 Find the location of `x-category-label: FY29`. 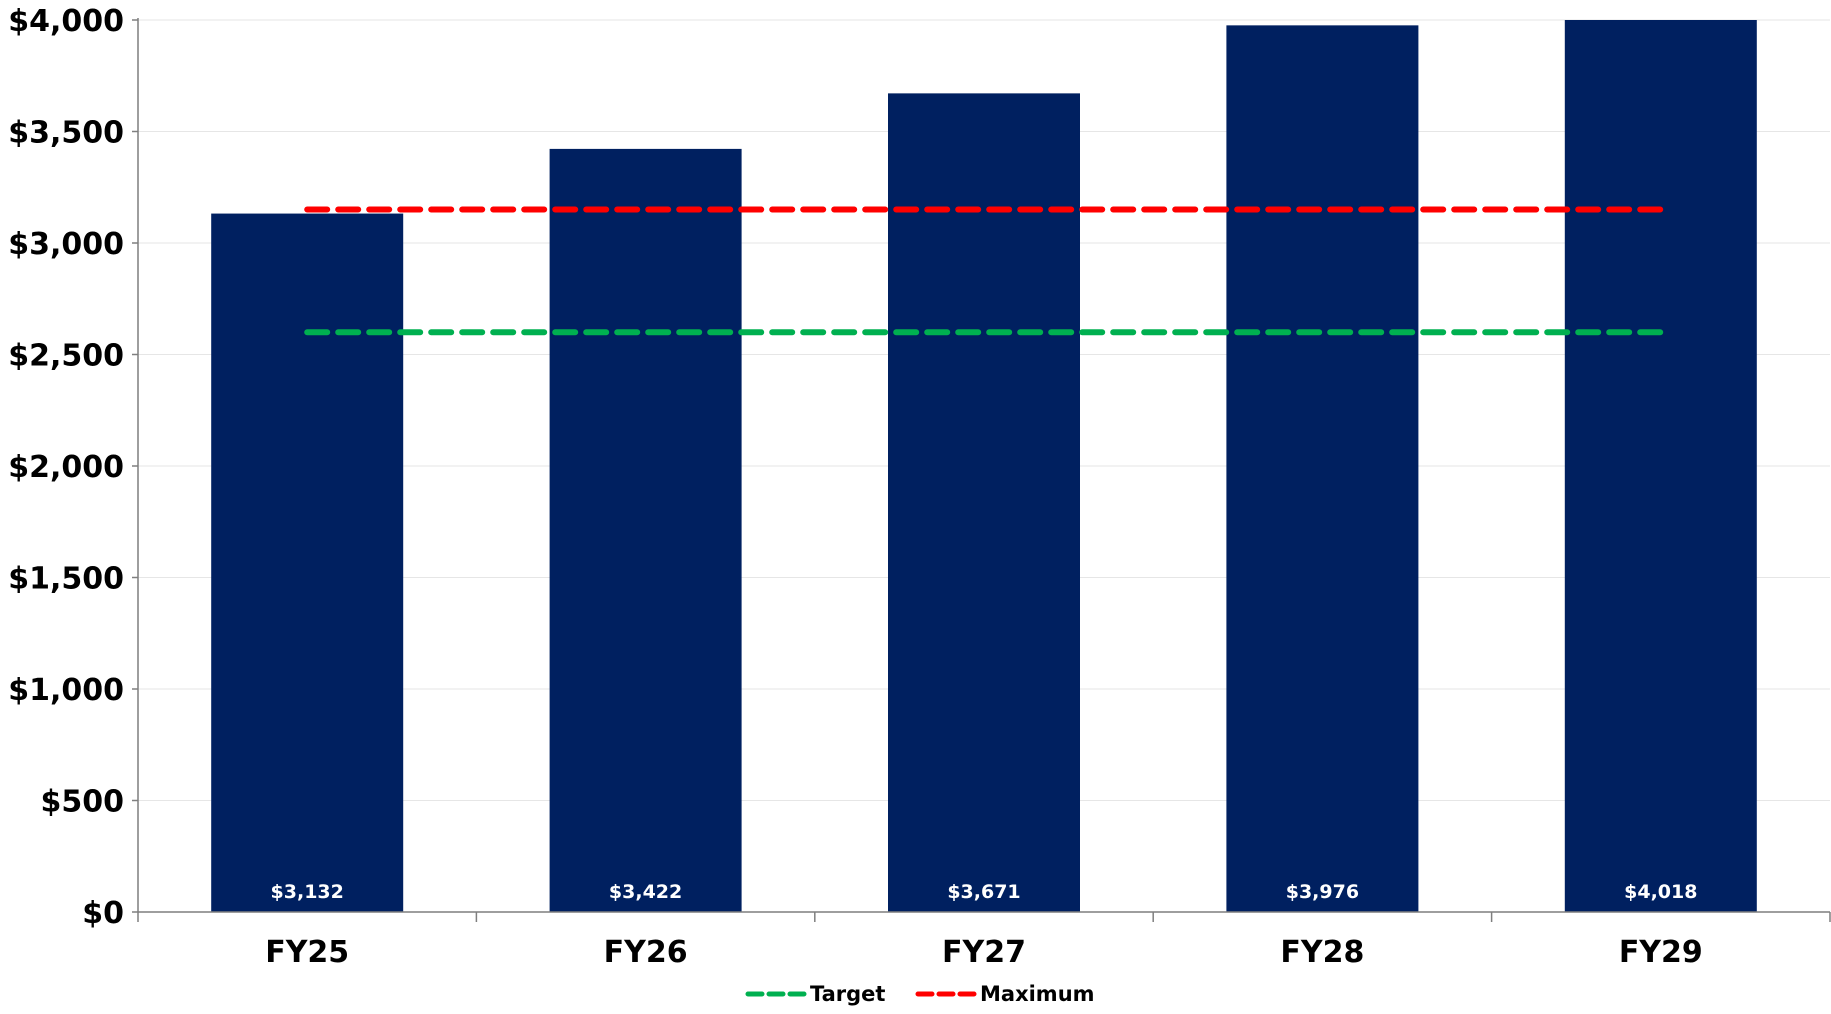

x-category-label: FY29 is located at coordinates (1661, 952).